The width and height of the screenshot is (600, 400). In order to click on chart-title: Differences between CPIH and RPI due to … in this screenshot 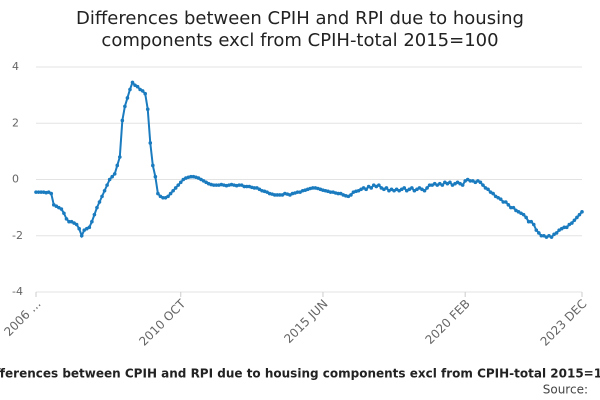, I will do `click(300, 29)`.